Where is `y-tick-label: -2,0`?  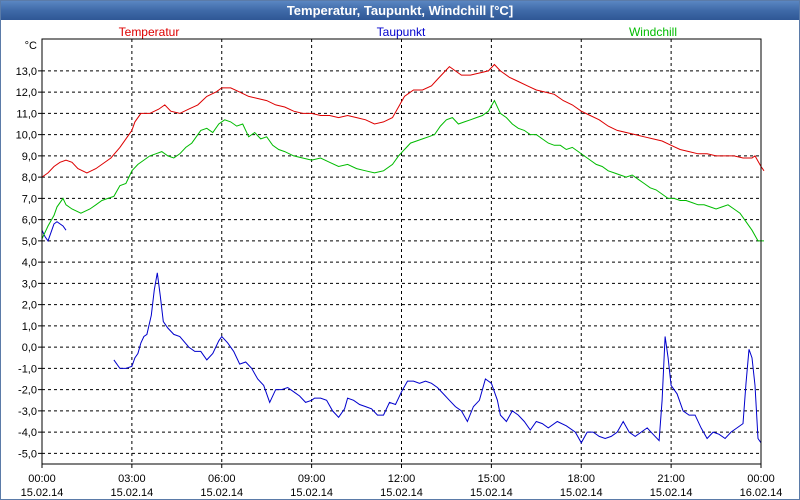
y-tick-label: -2,0 is located at coordinates (27, 391).